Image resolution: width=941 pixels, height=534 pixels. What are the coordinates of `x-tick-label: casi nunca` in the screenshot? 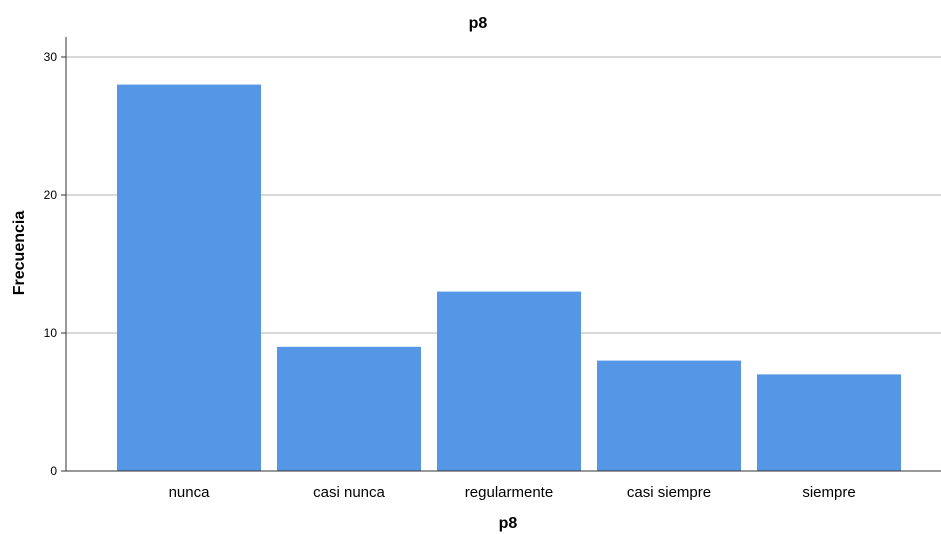 It's located at (349, 492).